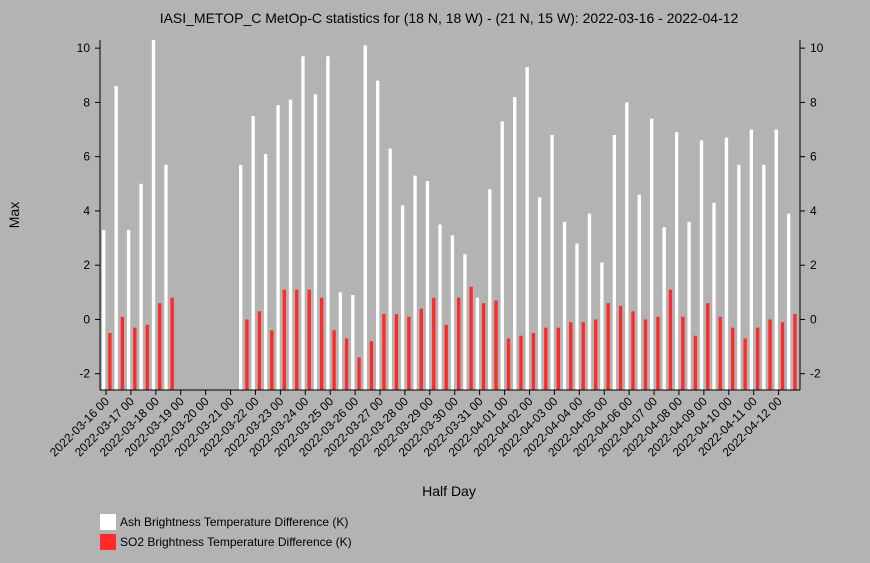  What do you see at coordinates (84, 374) in the screenshot?
I see `y-tick-label-left: -2` at bounding box center [84, 374].